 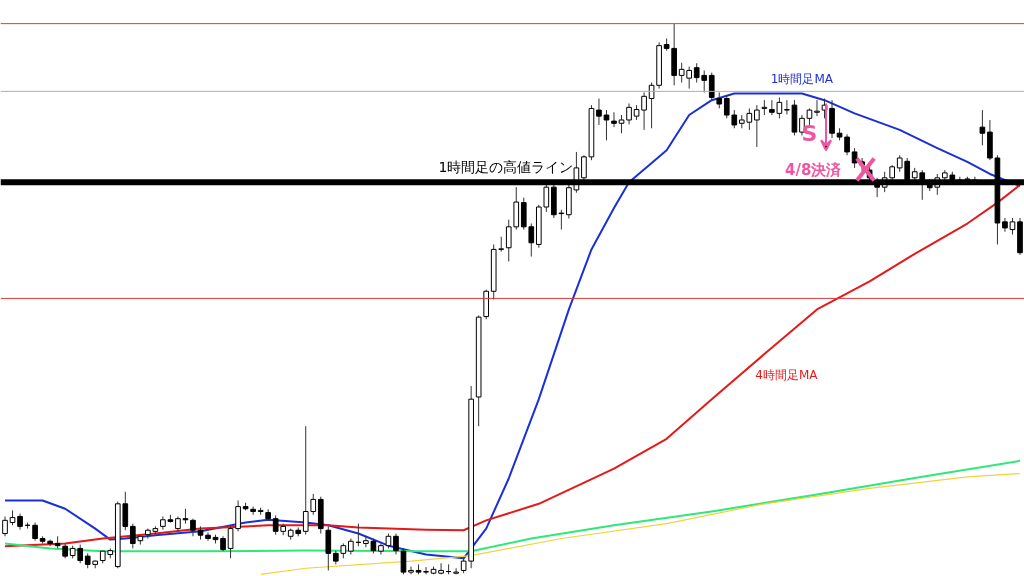 I want to click on annotation: 4/8決済, so click(x=814, y=169).